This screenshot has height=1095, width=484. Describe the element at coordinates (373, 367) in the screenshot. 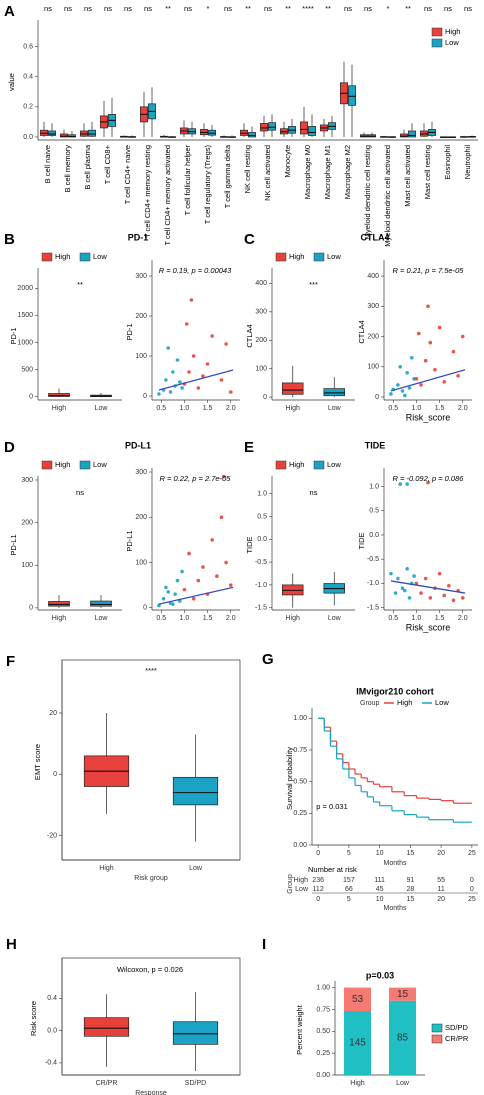

I see `y-tick-label: 100` at that location.